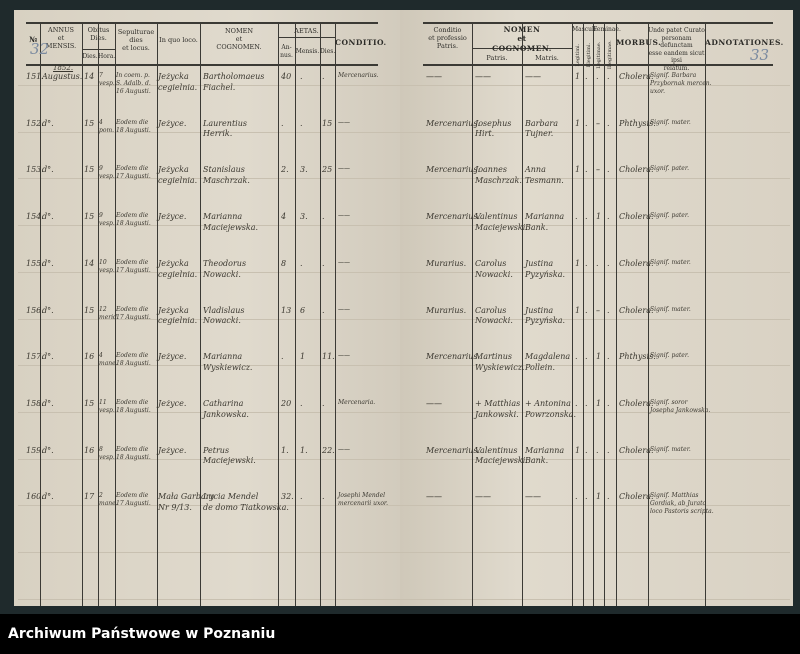  I want to click on column-header: ANNUS et MENSIS., so click(61, 38).